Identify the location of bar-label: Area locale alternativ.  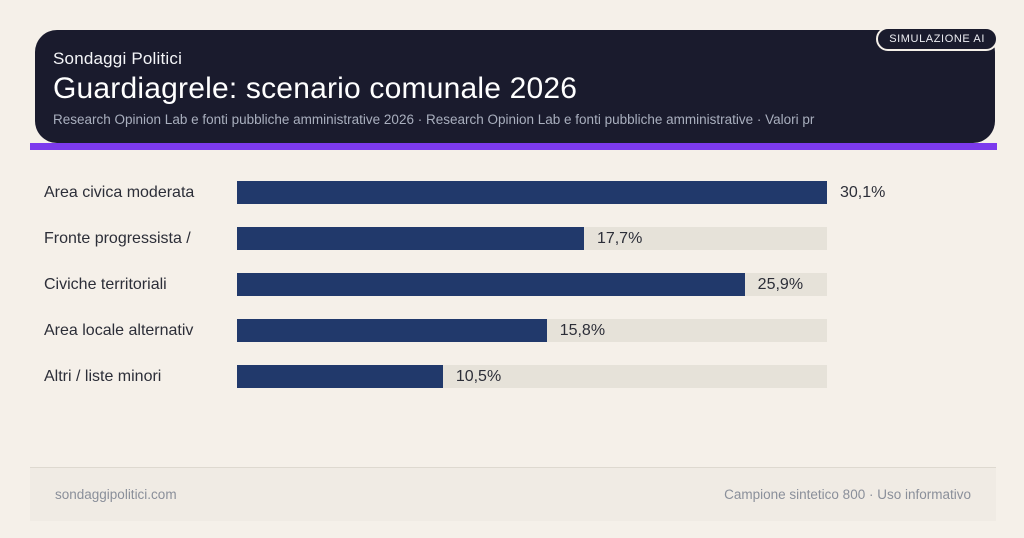
(119, 330).